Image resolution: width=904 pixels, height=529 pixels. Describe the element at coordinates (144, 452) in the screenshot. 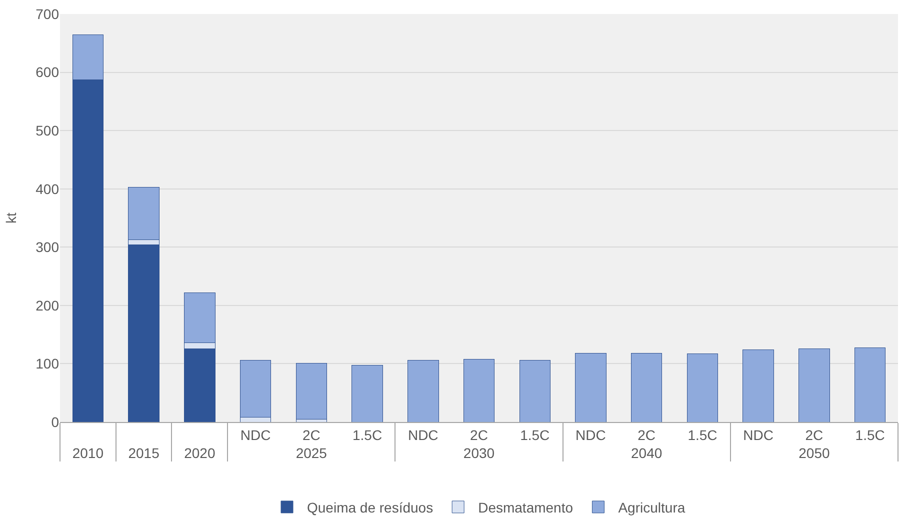

I see `text: 2015` at that location.